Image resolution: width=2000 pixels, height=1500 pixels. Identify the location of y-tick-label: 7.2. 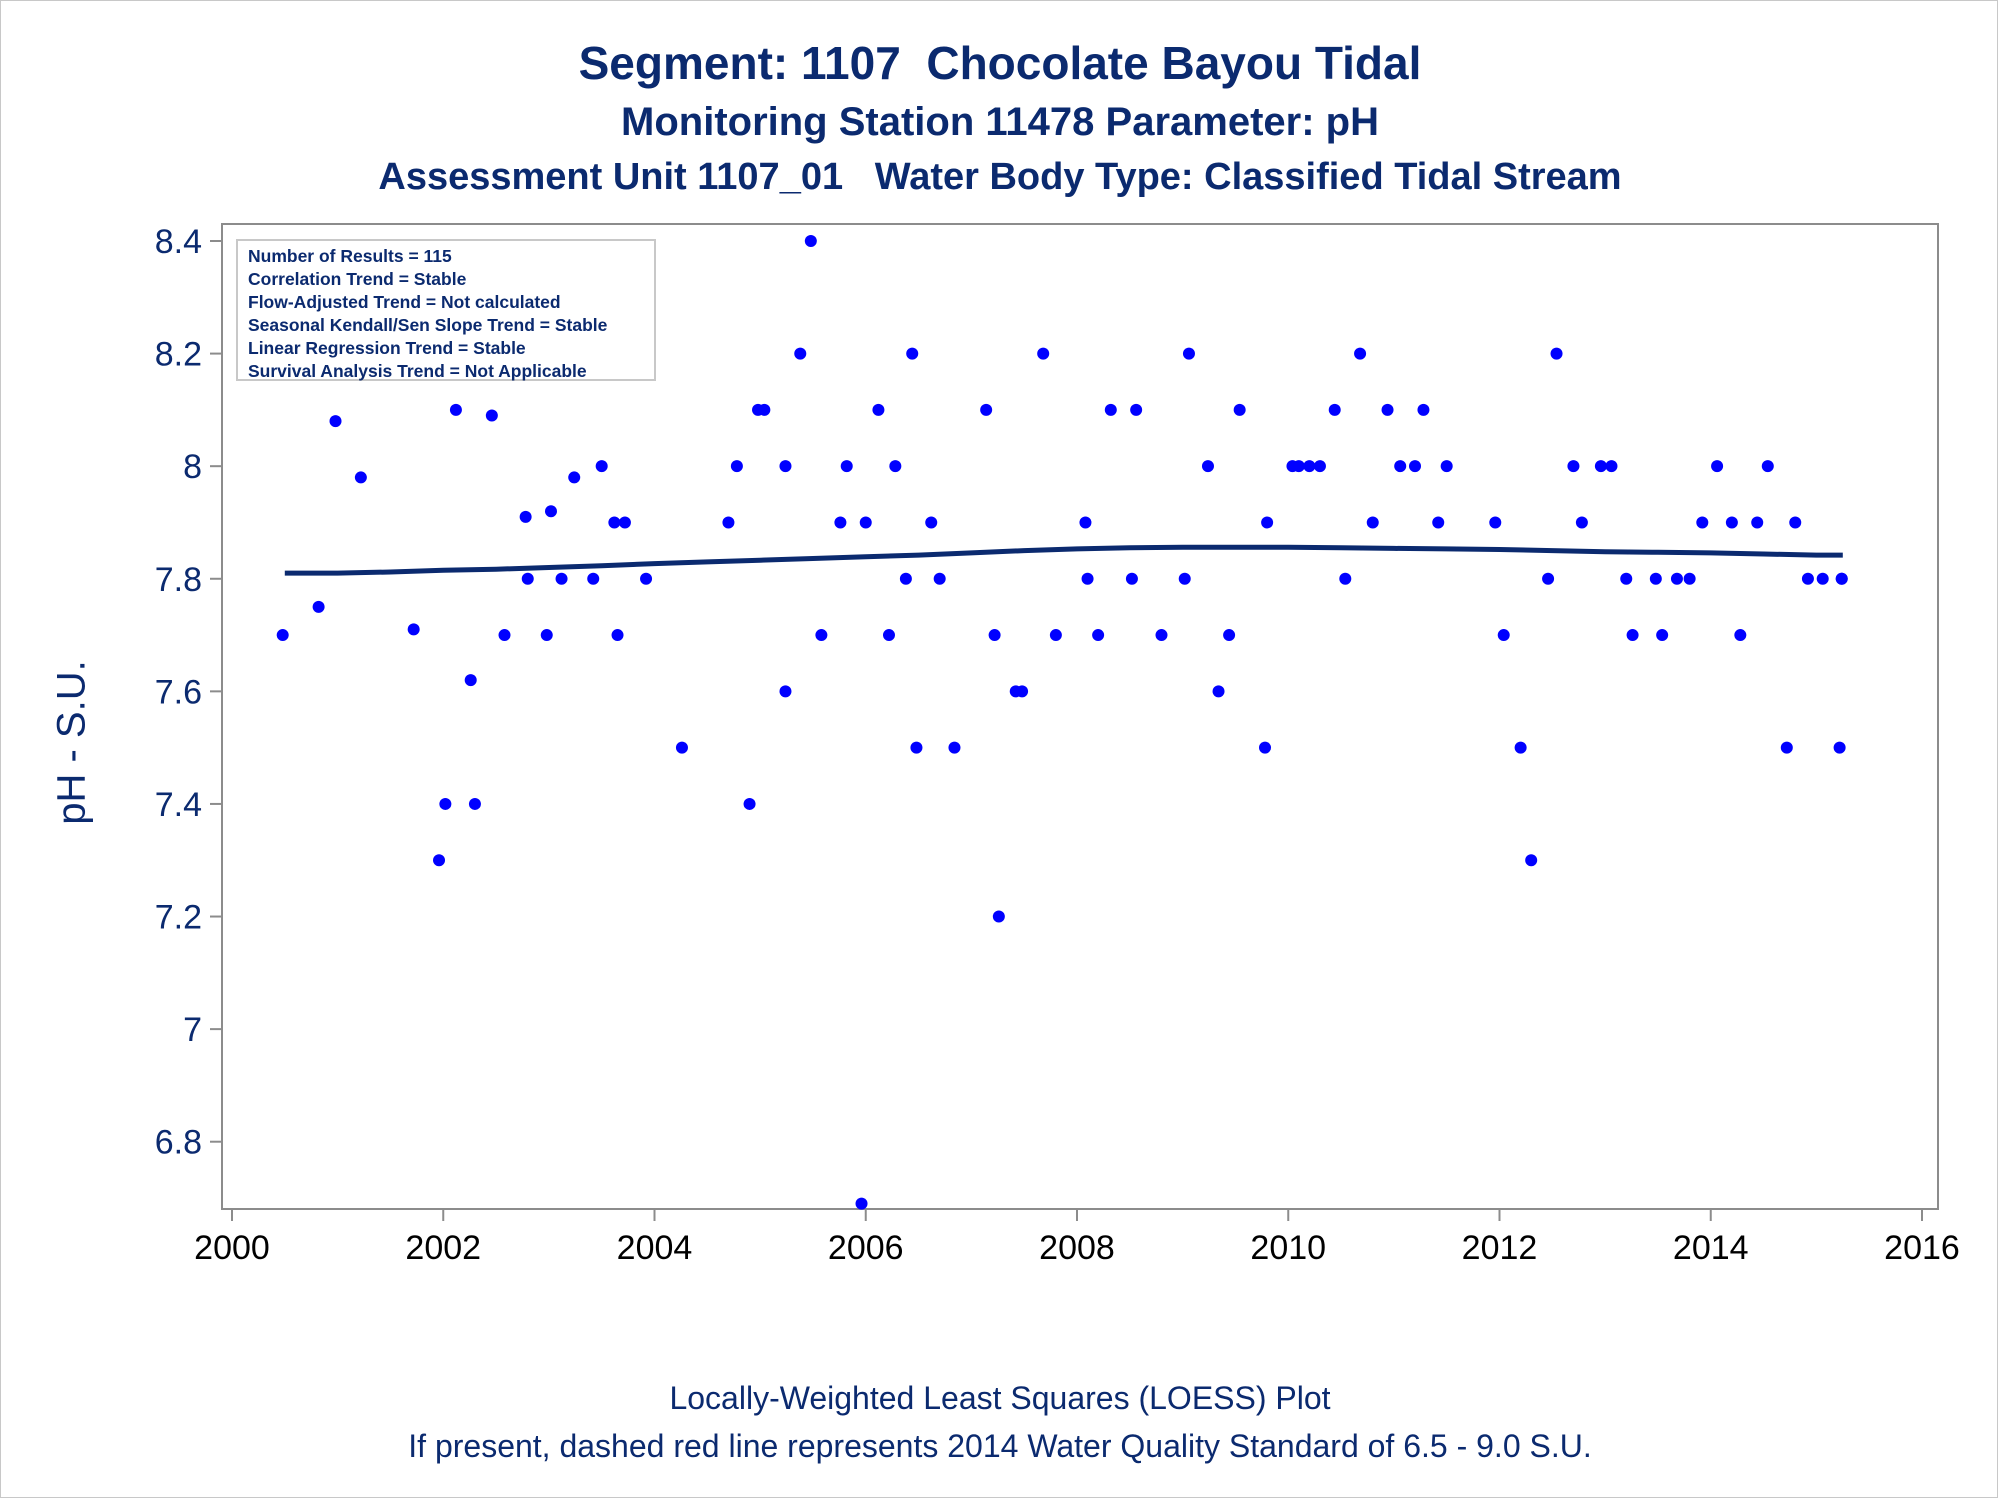
(178, 918).